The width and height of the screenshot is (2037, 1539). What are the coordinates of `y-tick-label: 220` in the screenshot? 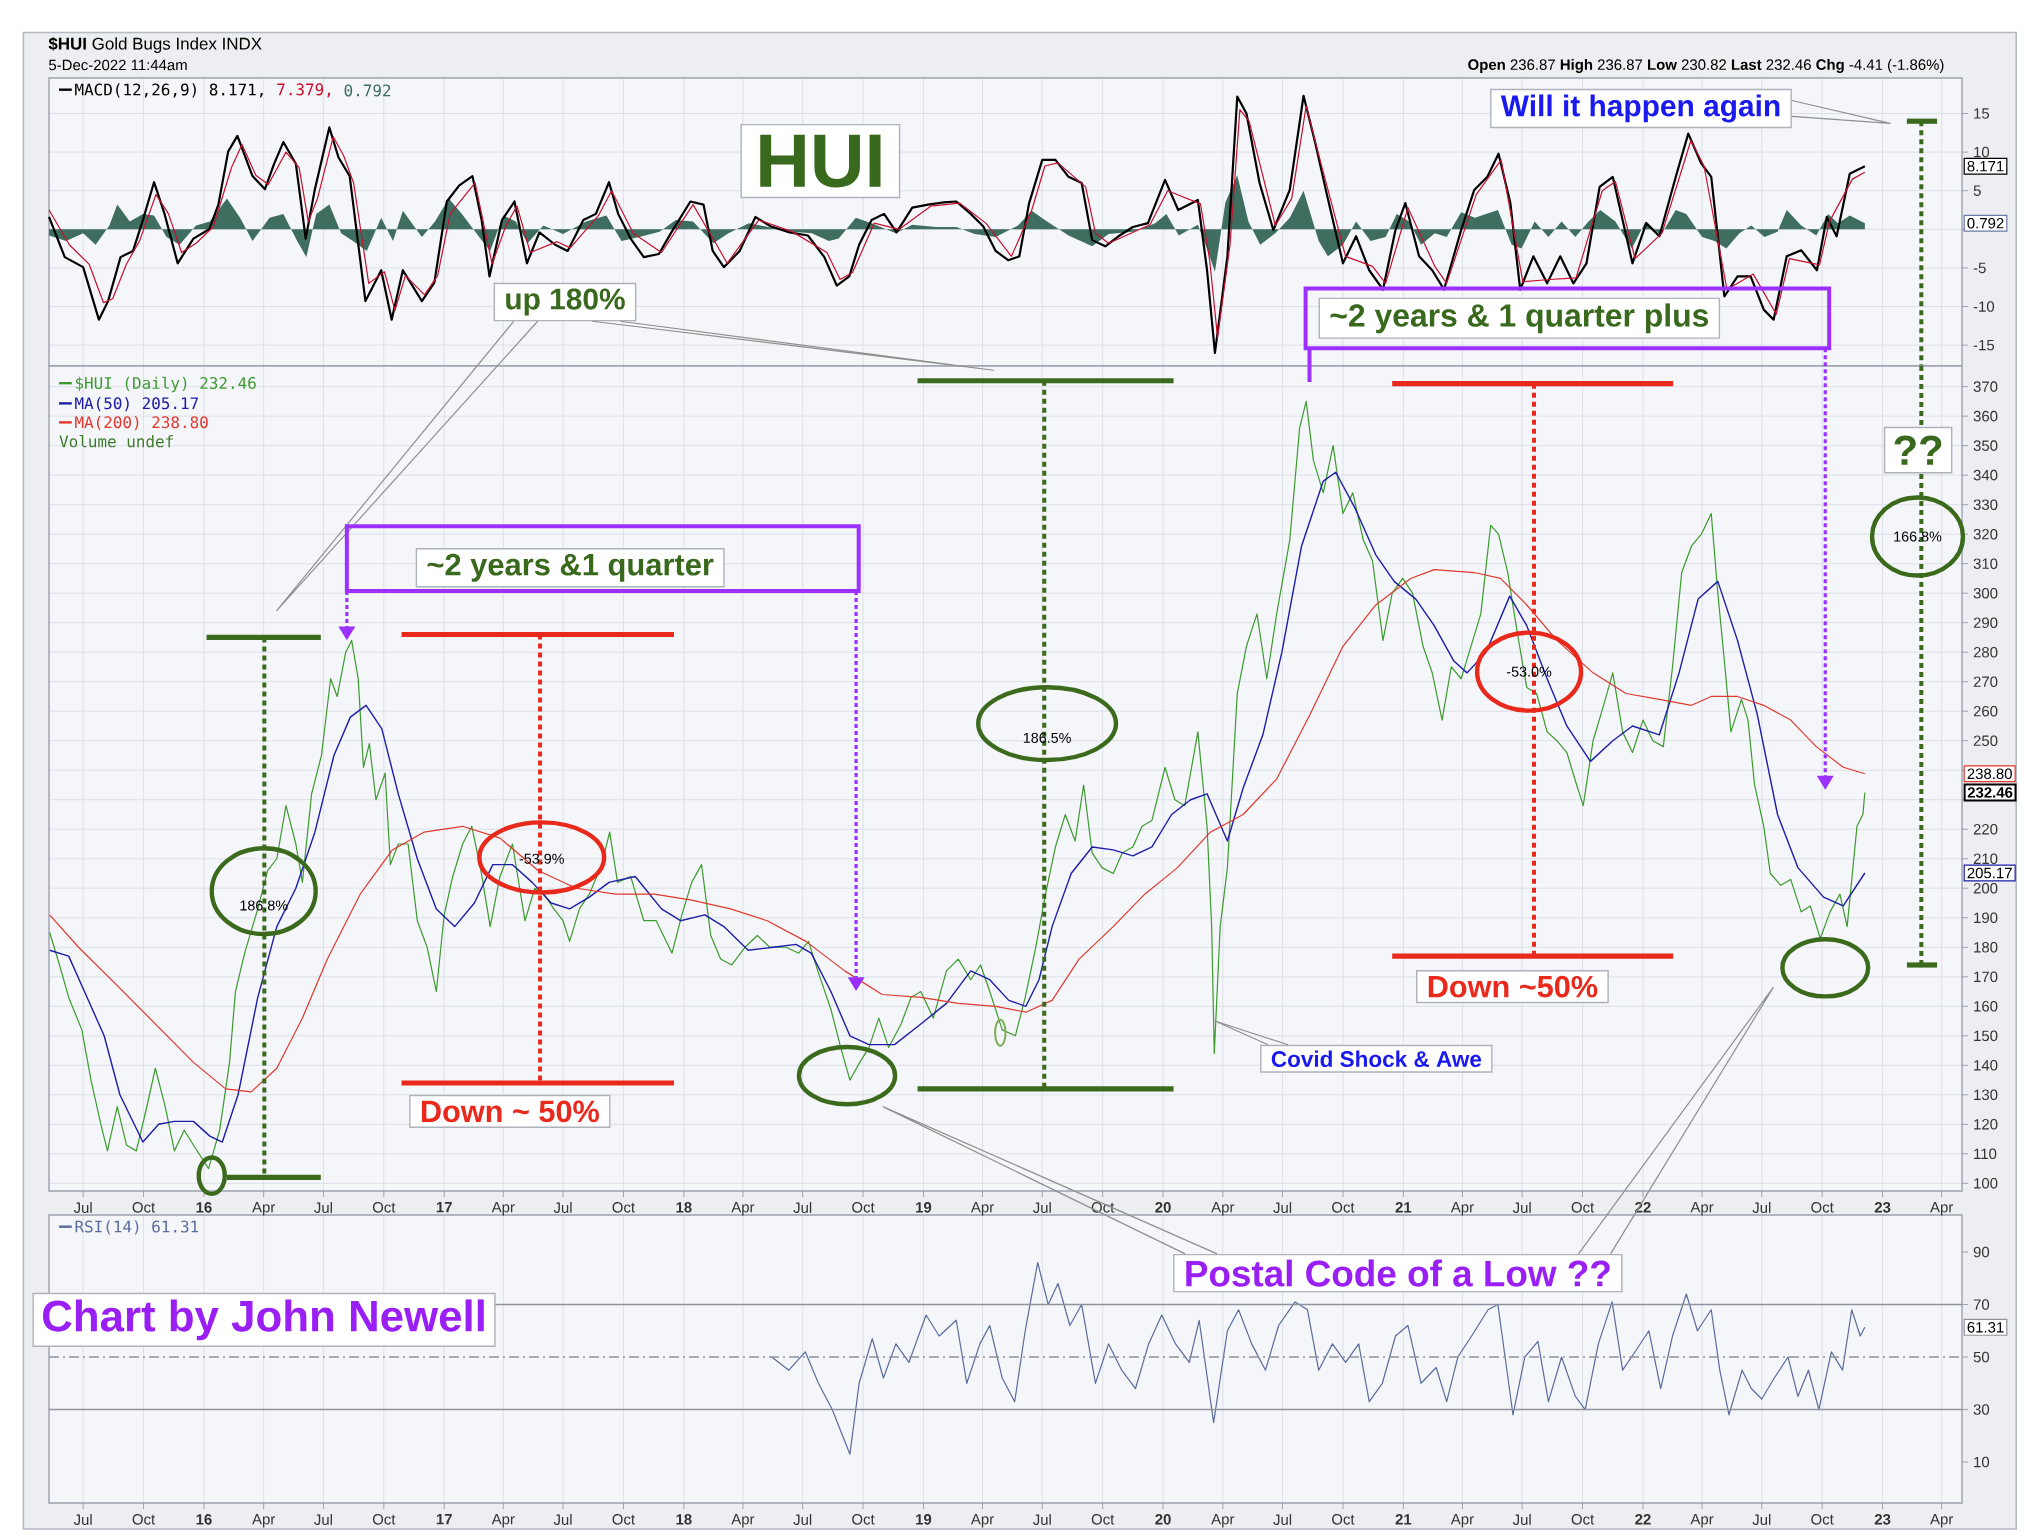 It's located at (1985, 829).